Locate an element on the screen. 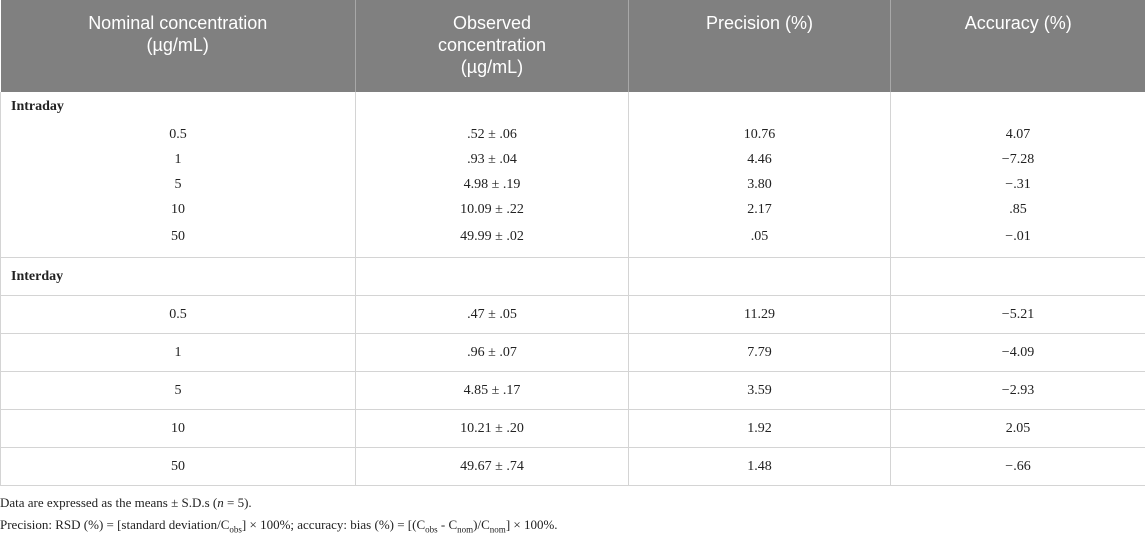 The image size is (1145, 541). footnote-text: - C is located at coordinates (448, 524).